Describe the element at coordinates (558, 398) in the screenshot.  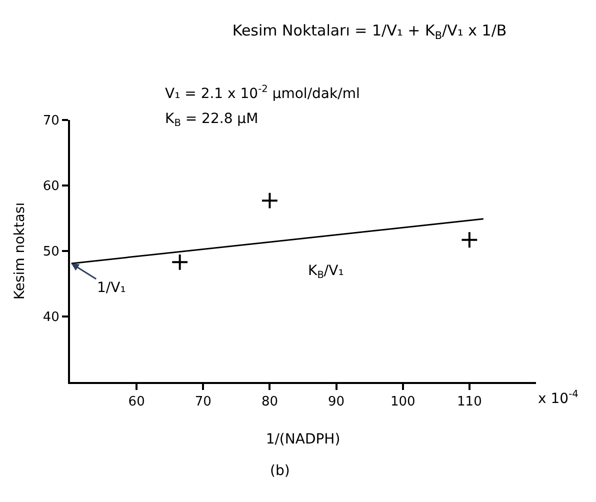
I see `text: x 10$^{-4}$` at that location.